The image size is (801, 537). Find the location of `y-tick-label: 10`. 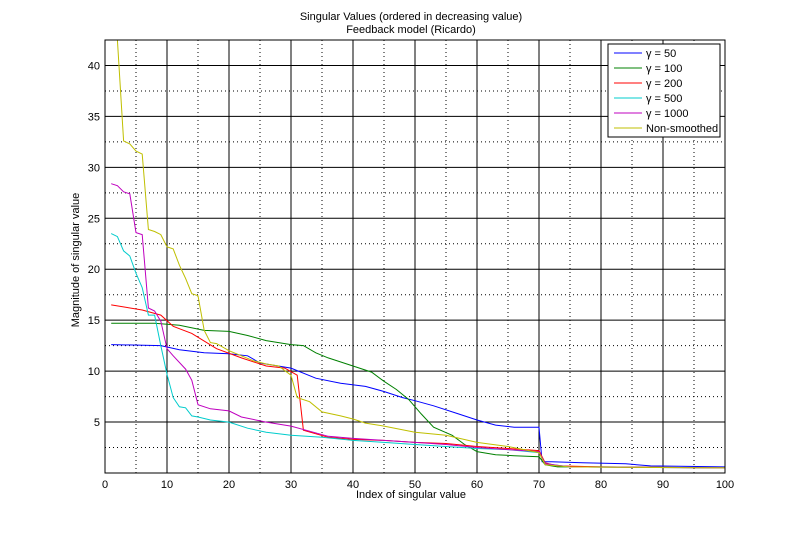

y-tick-label: 10 is located at coordinates (94, 372).